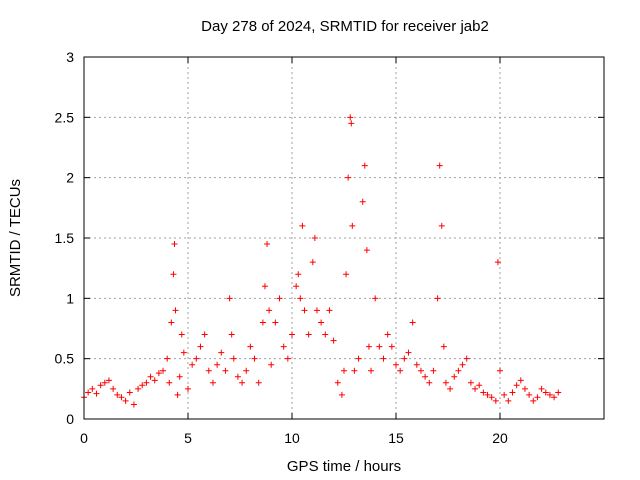 The height and width of the screenshot is (480, 640). What do you see at coordinates (65, 238) in the screenshot?
I see `y-tick-label: 1.5` at bounding box center [65, 238].